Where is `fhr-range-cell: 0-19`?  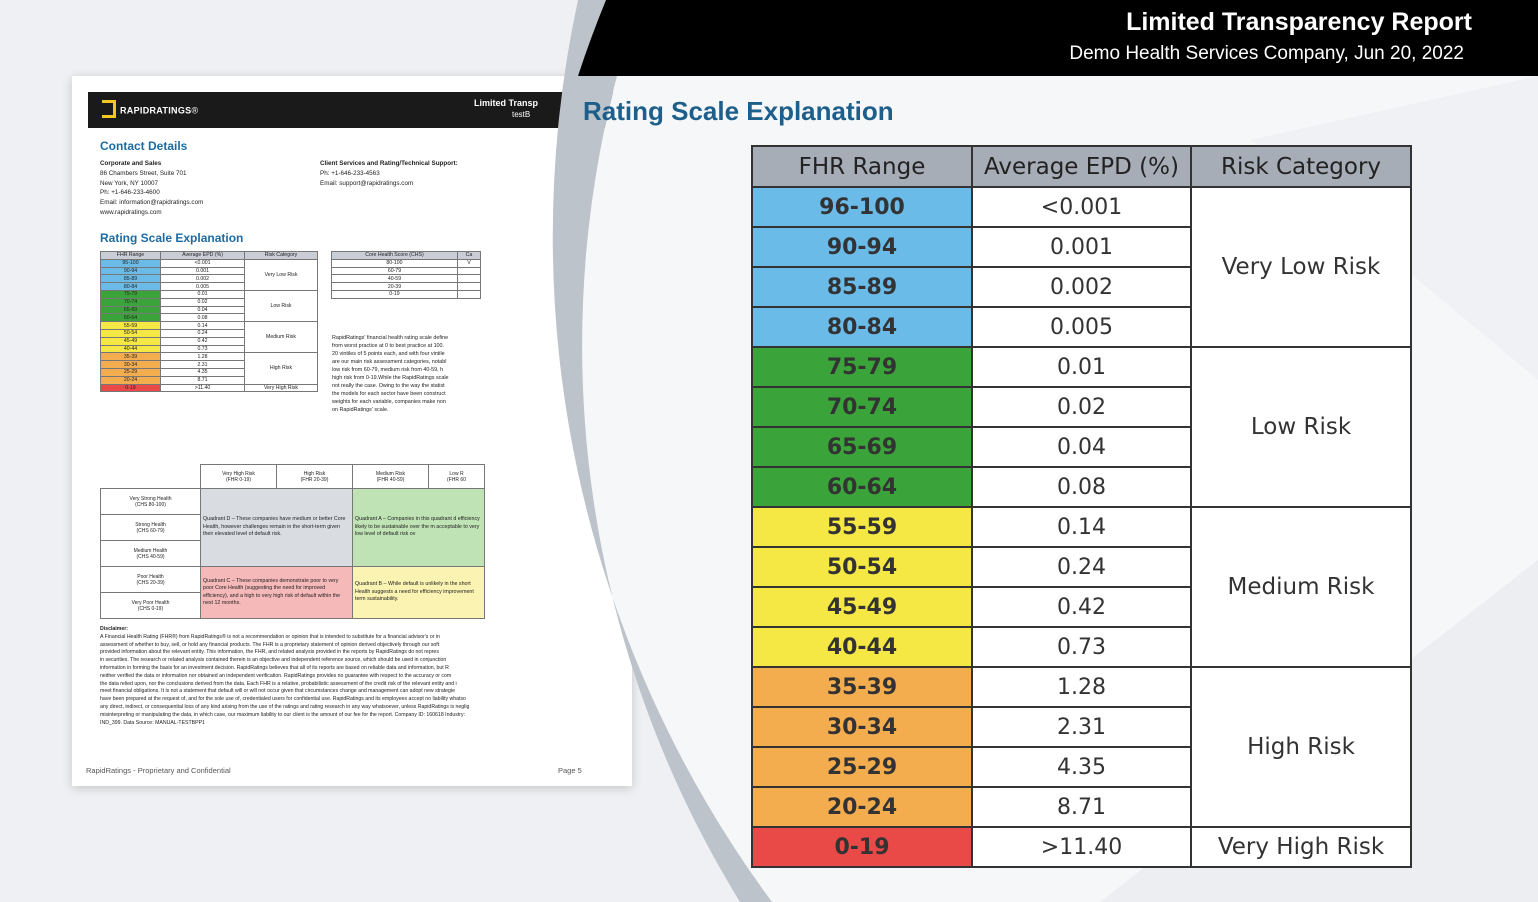 fhr-range-cell: 0-19 is located at coordinates (862, 847).